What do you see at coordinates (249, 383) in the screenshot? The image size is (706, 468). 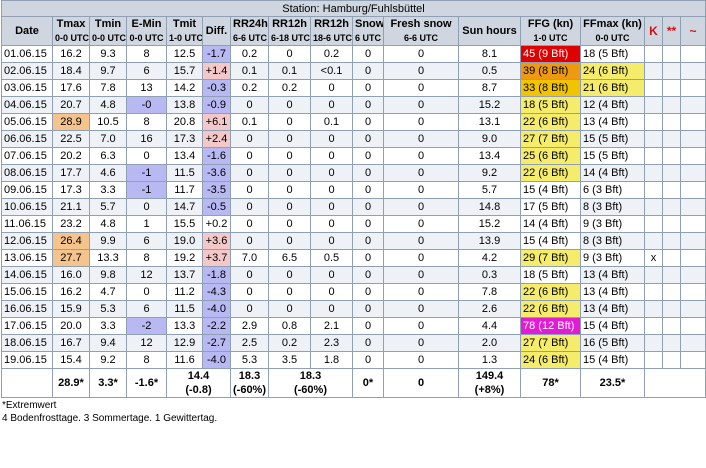 I see `summary-rr24: 18.3 (-60%)` at bounding box center [249, 383].